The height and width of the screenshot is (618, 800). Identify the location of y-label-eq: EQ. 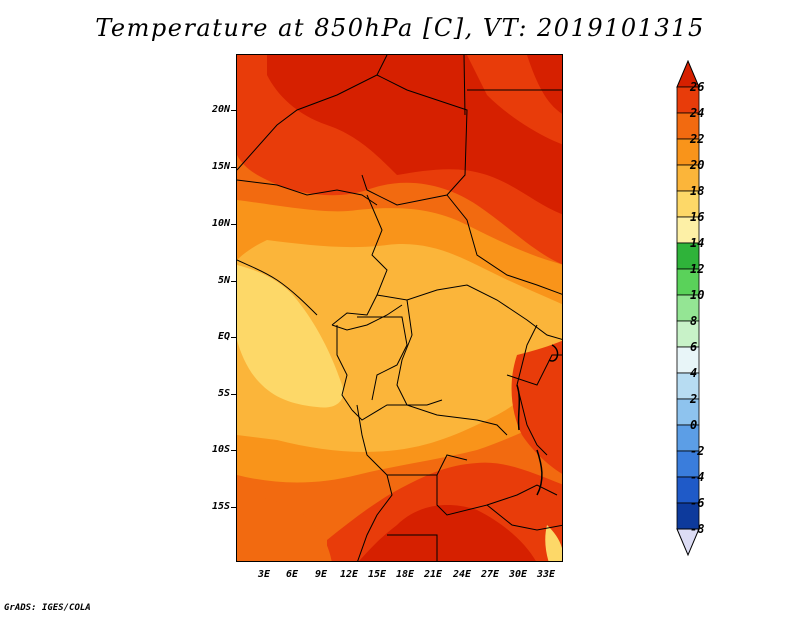
(223, 336).